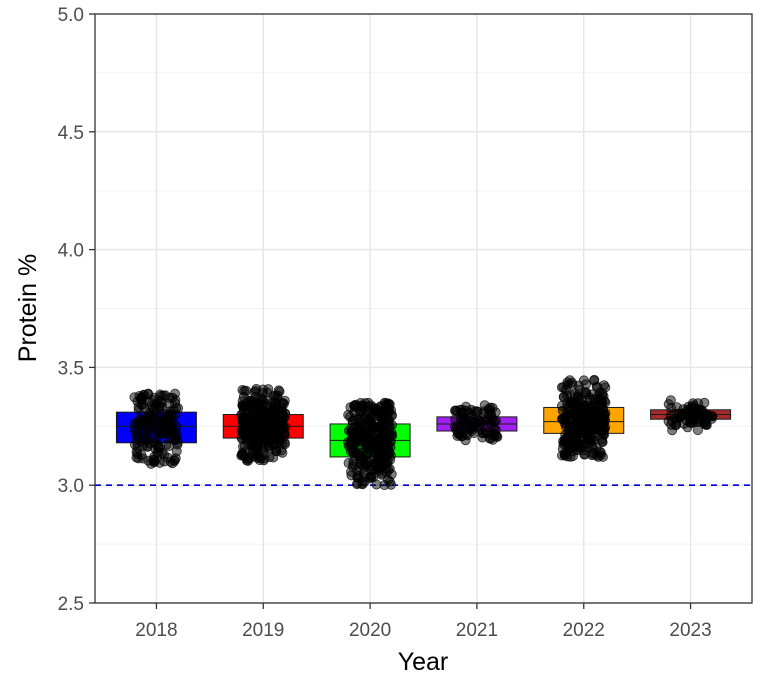 The width and height of the screenshot is (768, 691). I want to click on points-group, so click(423, 432).